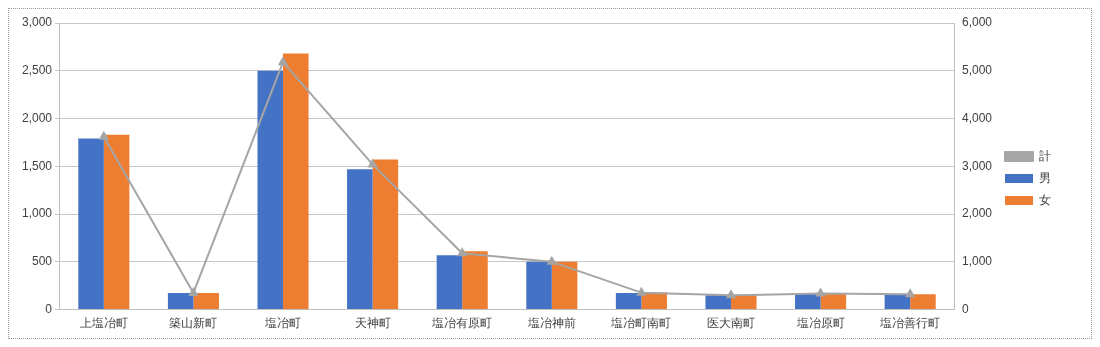 Image resolution: width=1100 pixels, height=347 pixels. I want to click on legend-label: 計, so click(1045, 155).